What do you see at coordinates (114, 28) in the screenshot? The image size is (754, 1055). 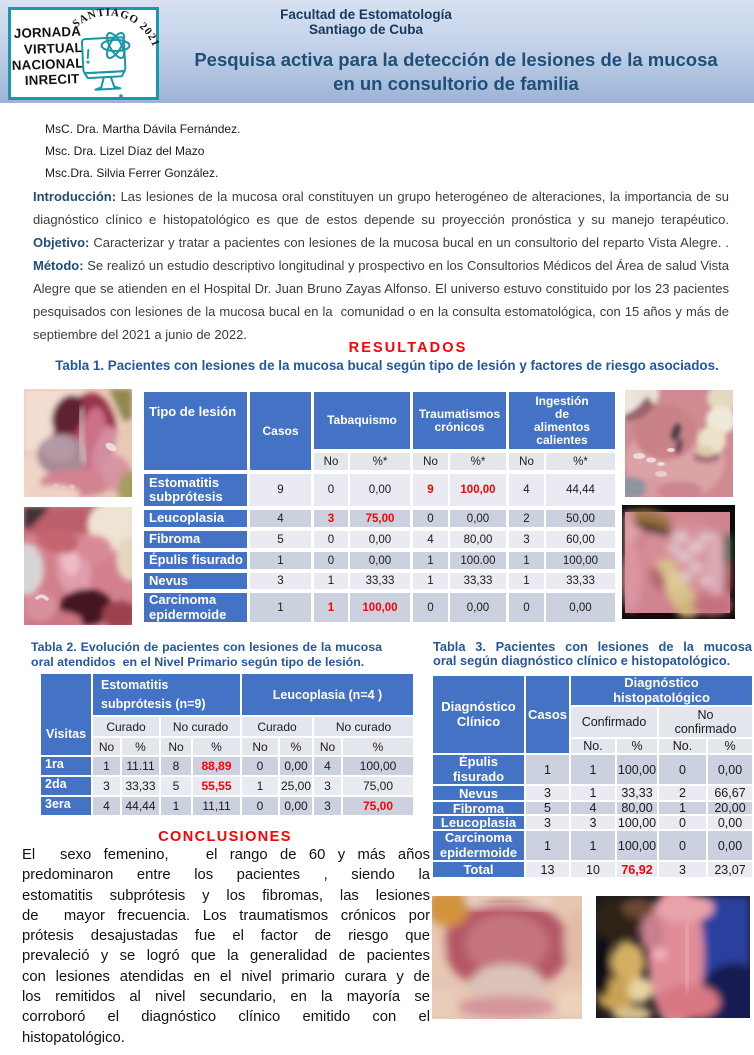 I see `svg-text: SANTIAGO 2021` at bounding box center [114, 28].